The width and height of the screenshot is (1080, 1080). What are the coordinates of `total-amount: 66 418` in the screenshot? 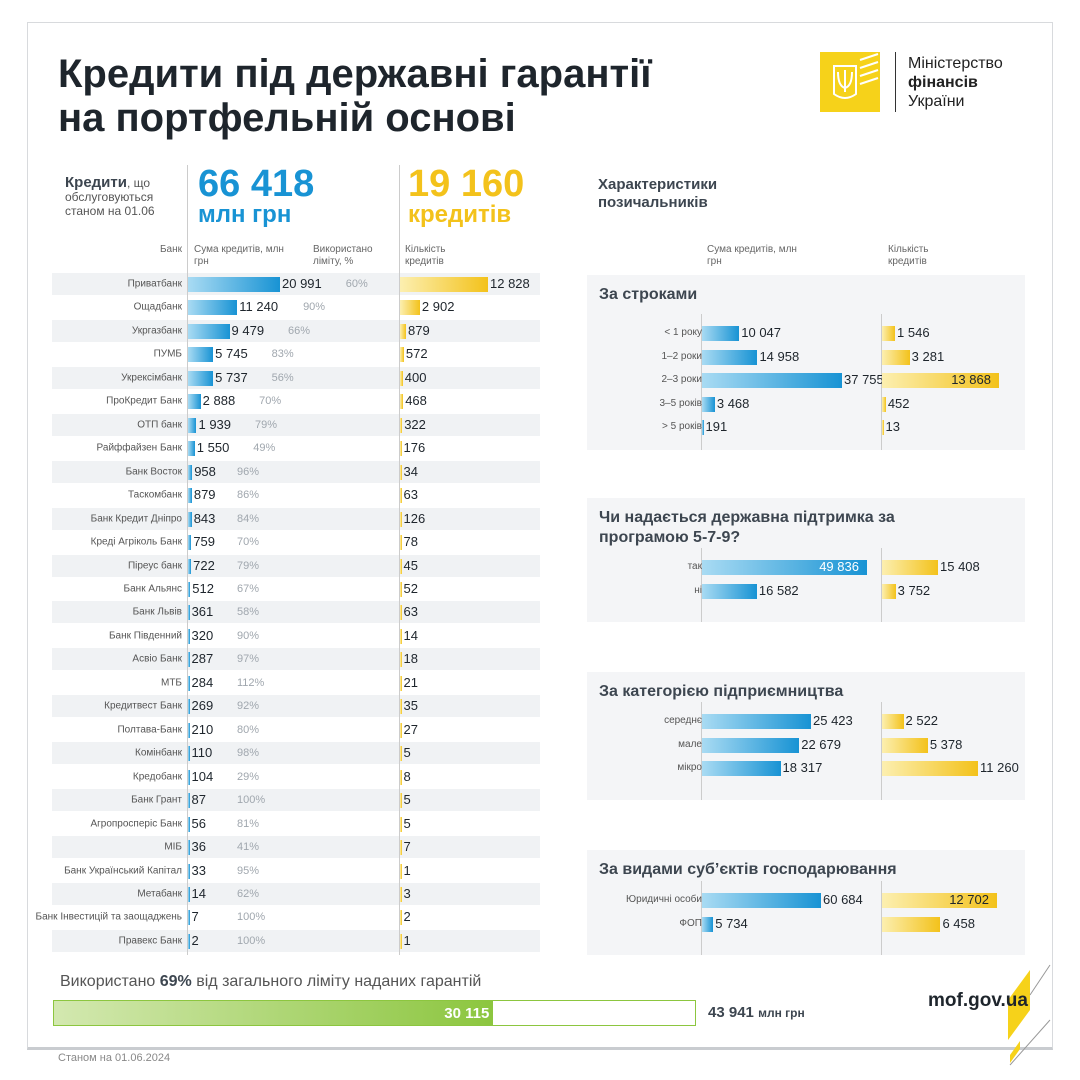 It's located at (256, 184).